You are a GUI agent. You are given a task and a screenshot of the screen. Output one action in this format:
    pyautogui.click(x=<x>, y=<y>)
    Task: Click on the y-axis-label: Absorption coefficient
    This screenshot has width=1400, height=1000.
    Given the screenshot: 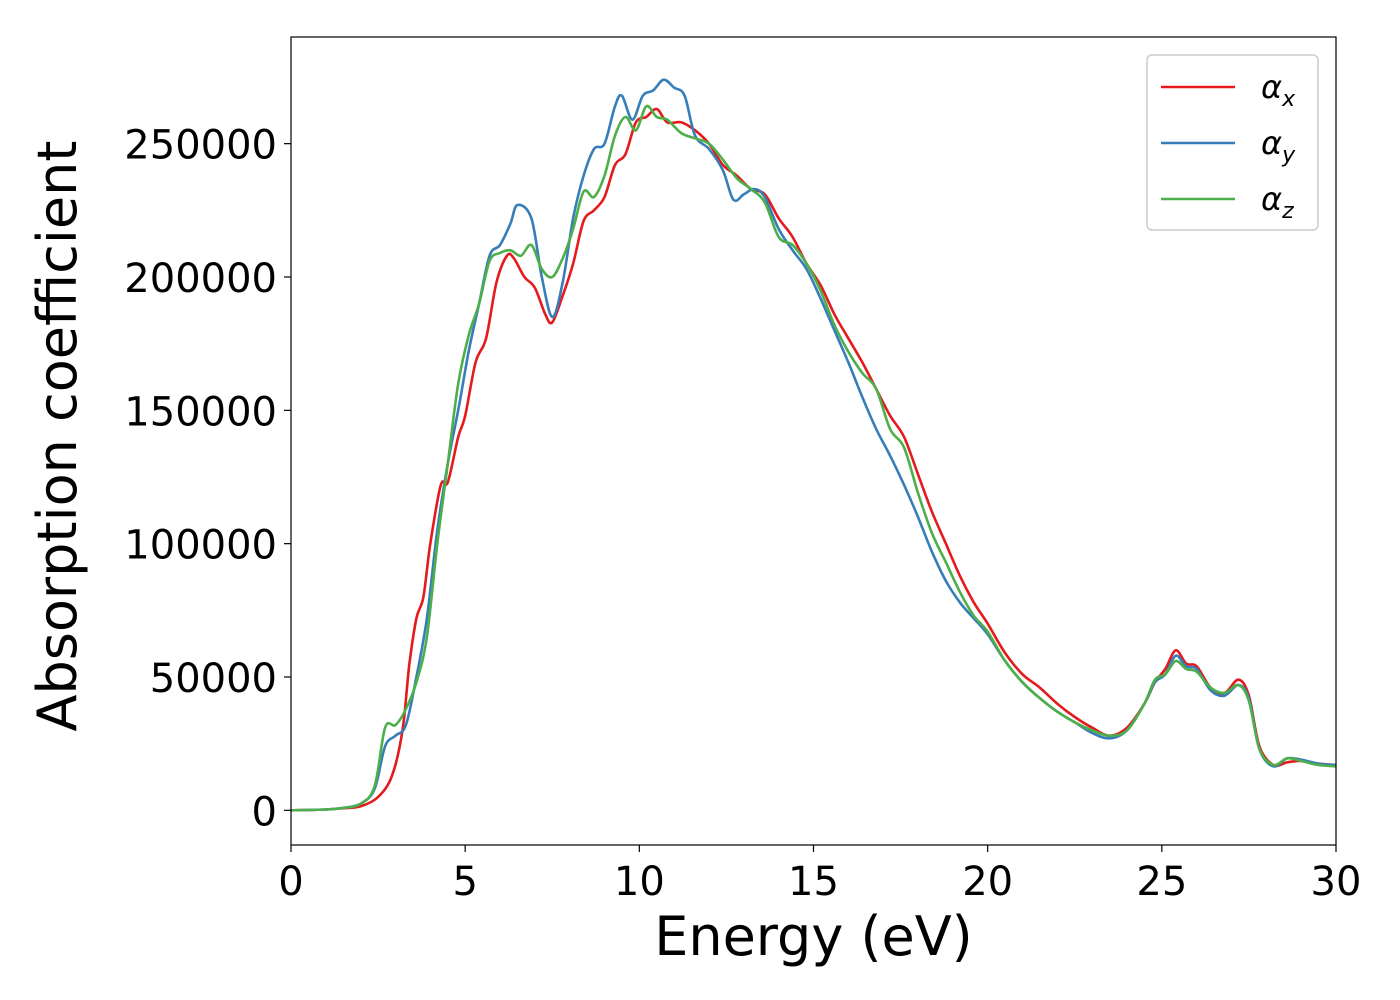 What is the action you would take?
    pyautogui.click(x=57, y=436)
    